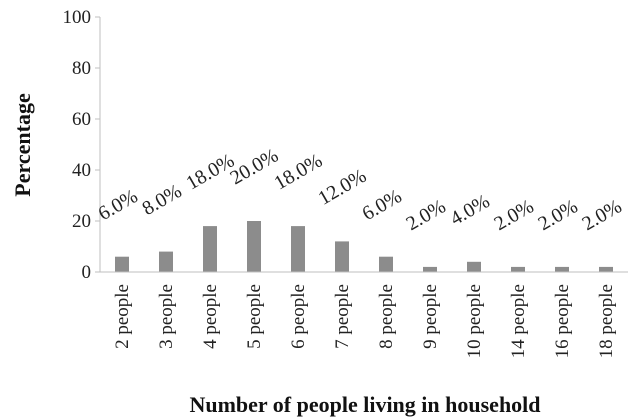 Image resolution: width=636 pixels, height=419 pixels. Describe the element at coordinates (22, 145) in the screenshot. I see `y-axis-title: Percentage` at that location.